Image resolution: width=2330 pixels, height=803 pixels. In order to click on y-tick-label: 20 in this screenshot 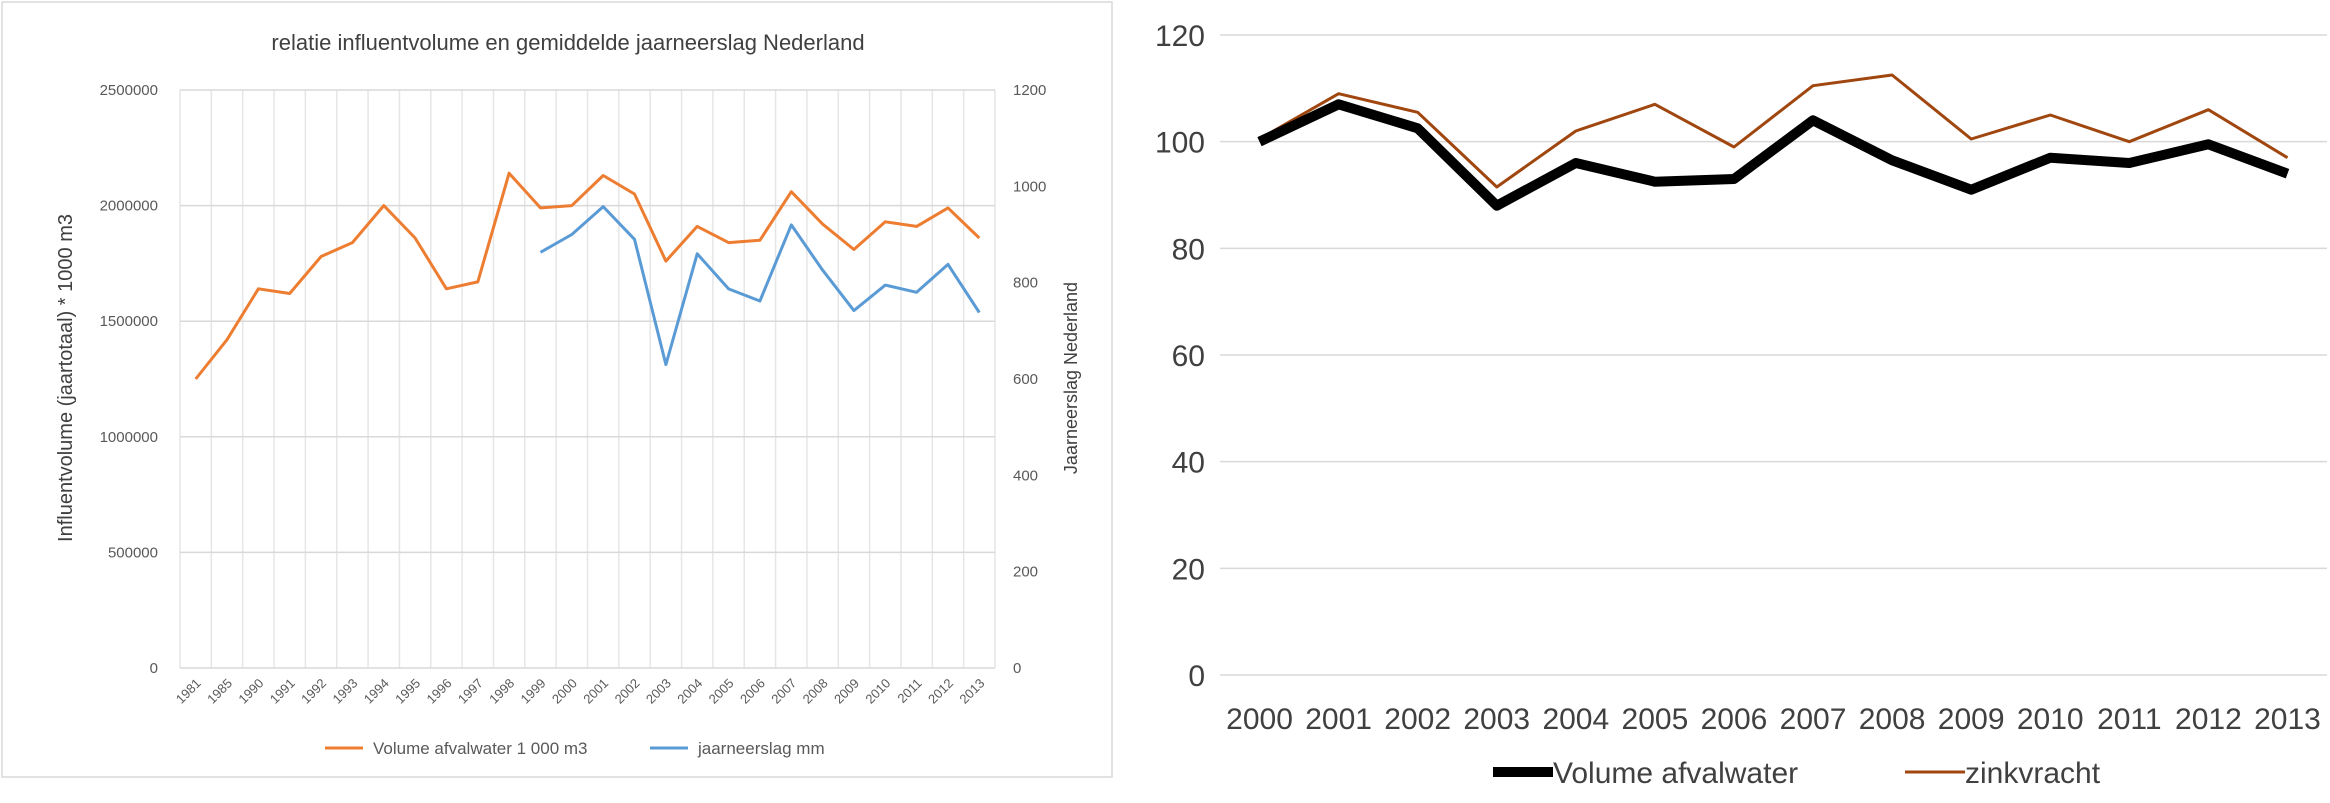, I will do `click(1188, 569)`.